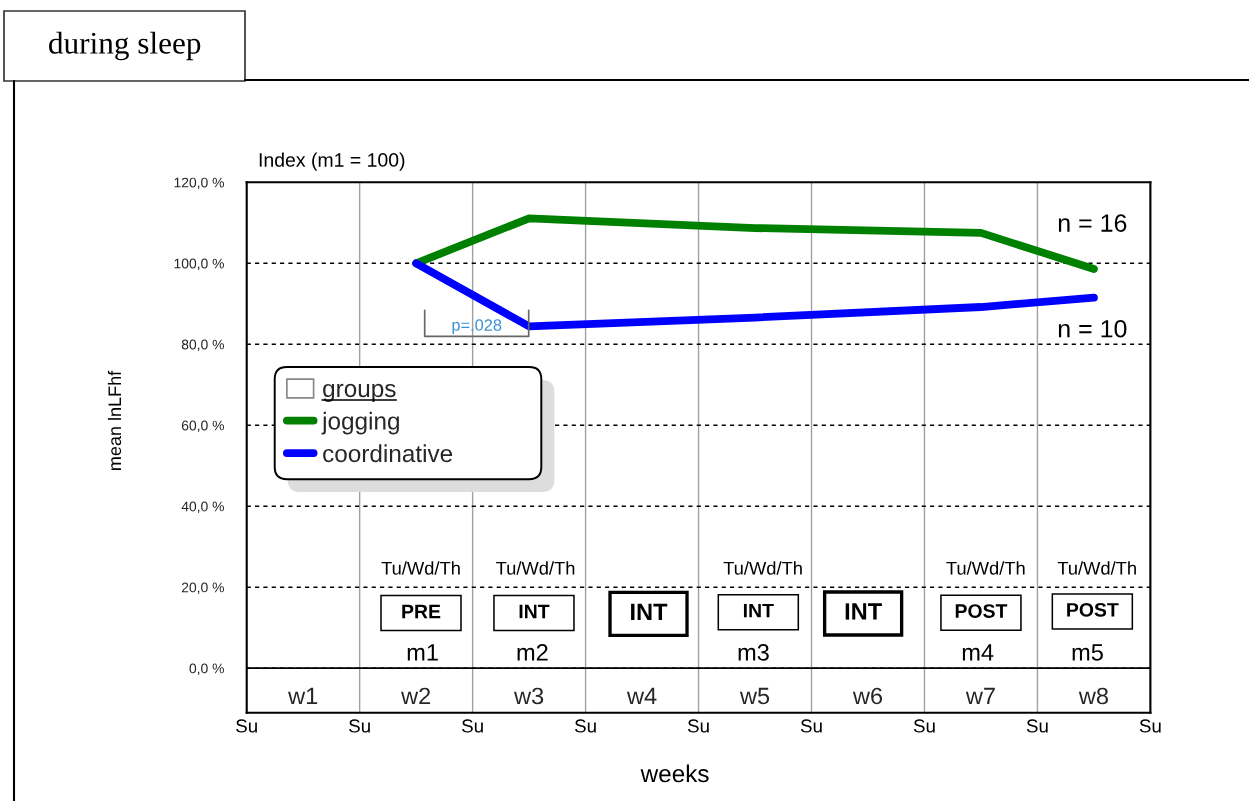  Describe the element at coordinates (202, 588) in the screenshot. I see `y-tick-label: 20,0 %` at that location.